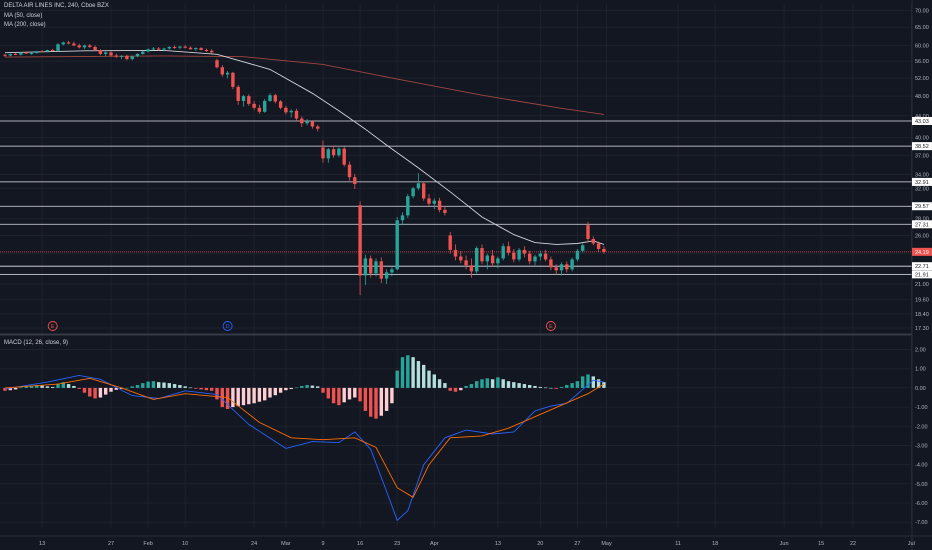  Describe the element at coordinates (56, 6) in the screenshot. I see `legend-symbol: DELTA AIR LINES INC, 240, Cboe BZX` at that location.